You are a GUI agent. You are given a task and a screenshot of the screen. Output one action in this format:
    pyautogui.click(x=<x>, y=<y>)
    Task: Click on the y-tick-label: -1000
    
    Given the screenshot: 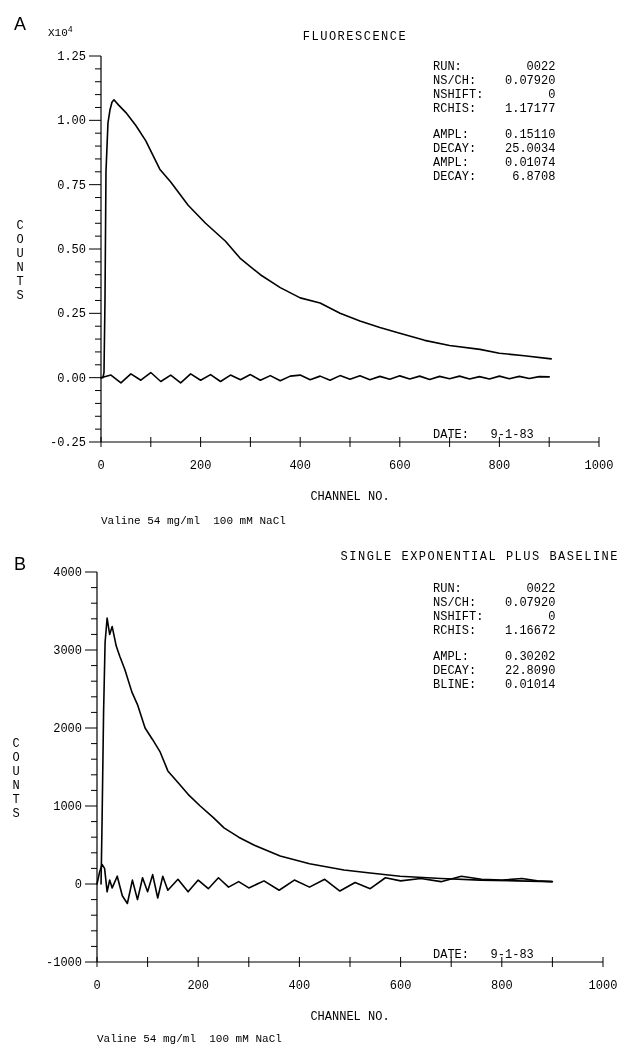 What is the action you would take?
    pyautogui.click(x=63, y=963)
    